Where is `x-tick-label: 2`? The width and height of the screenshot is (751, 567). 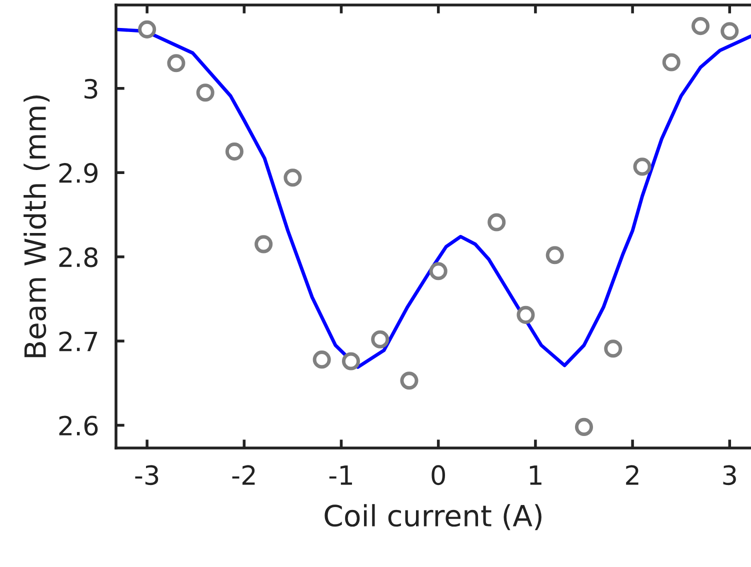 x-tick-label: 2 is located at coordinates (632, 475).